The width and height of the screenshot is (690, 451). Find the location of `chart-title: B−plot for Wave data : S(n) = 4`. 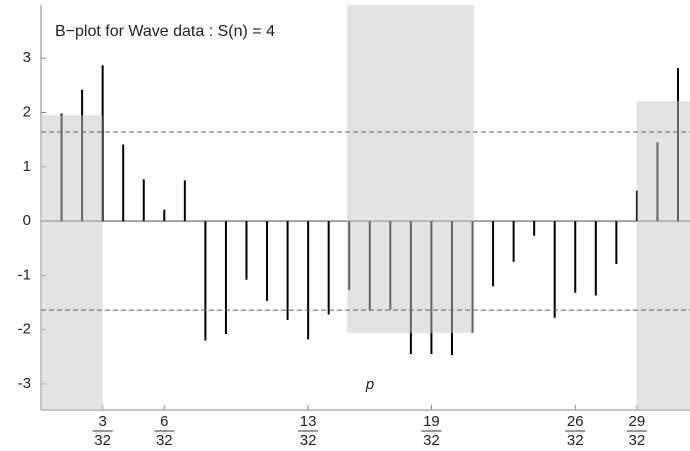

chart-title: B−plot for Wave data : S(n) = 4 is located at coordinates (165, 31).